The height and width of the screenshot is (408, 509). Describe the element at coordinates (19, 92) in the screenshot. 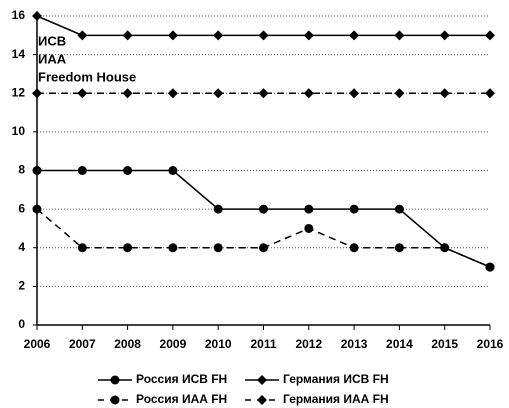

I see `y-tick-label: 12` at that location.